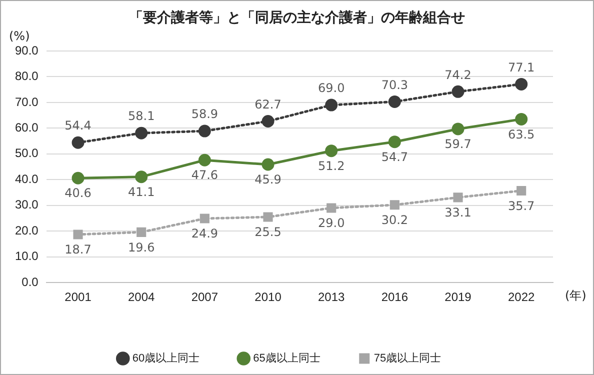 Image resolution: width=594 pixels, height=375 pixels. I want to click on x-tick-label: 2013, so click(332, 297).